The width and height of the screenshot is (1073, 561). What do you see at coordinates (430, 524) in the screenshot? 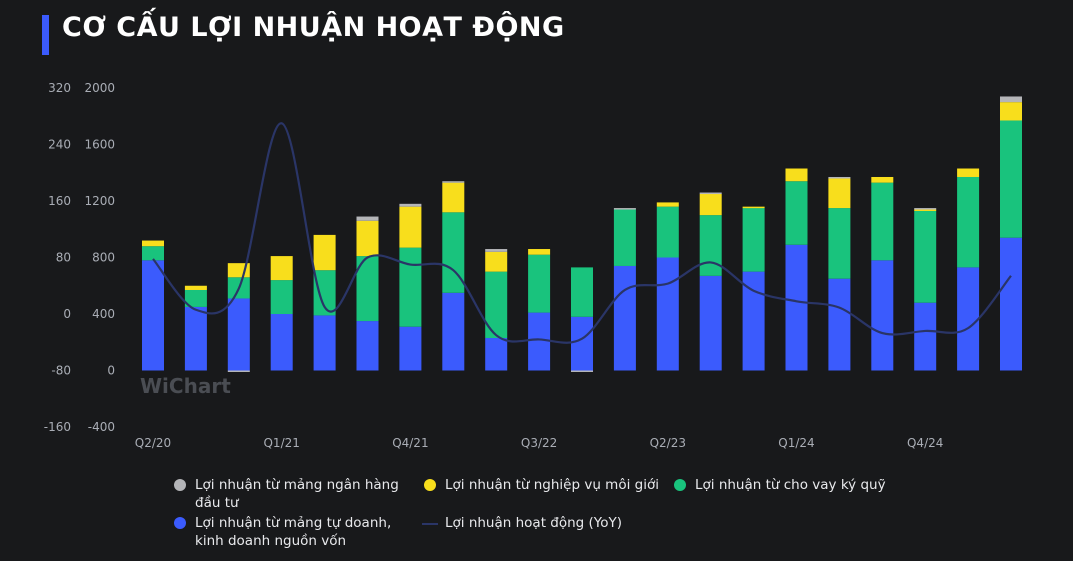
I see `legend-line-yoy` at bounding box center [430, 524].